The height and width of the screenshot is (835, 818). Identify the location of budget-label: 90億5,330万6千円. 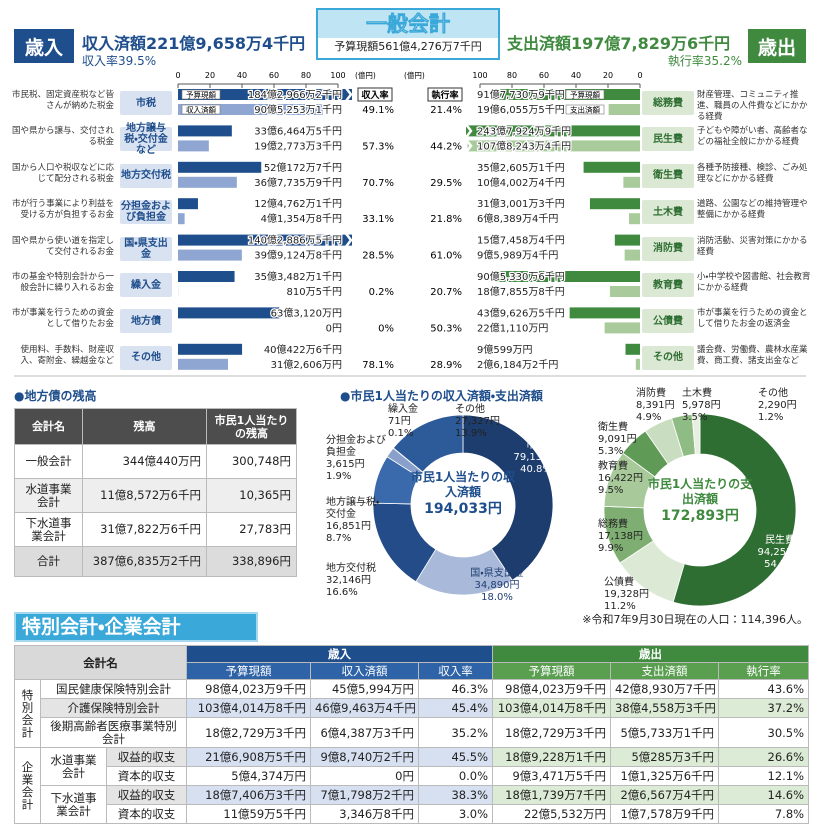
(521, 276).